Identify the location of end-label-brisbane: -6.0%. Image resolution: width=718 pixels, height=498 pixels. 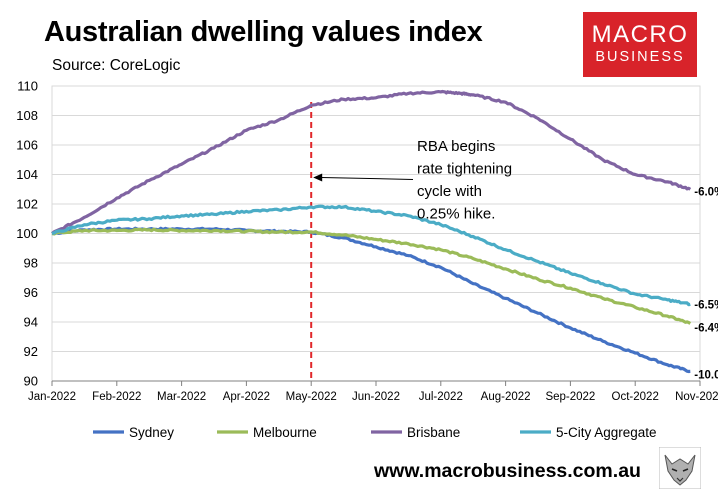
(706, 192).